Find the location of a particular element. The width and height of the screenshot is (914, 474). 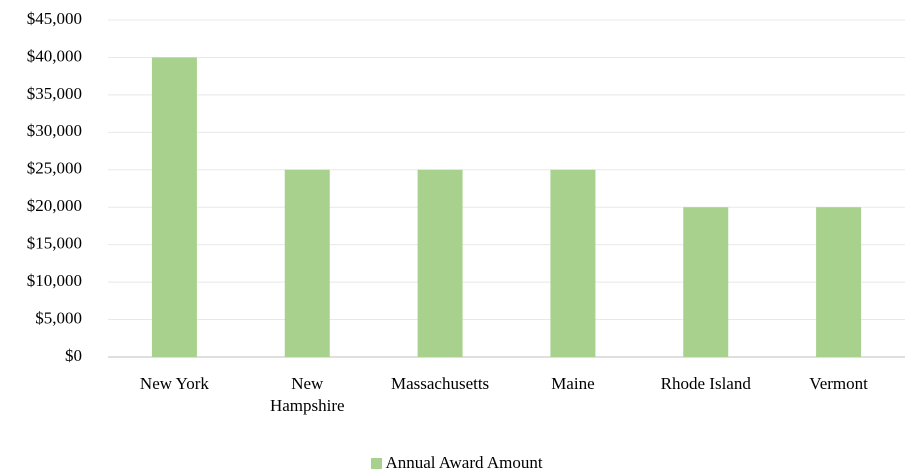

y-tick-label: $0 is located at coordinates (73, 355).